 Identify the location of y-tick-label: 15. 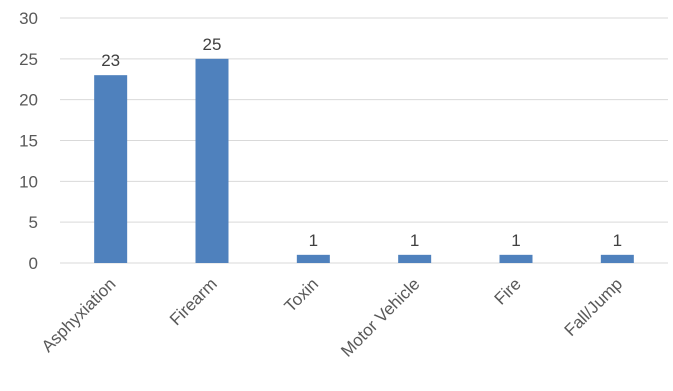
(28, 141).